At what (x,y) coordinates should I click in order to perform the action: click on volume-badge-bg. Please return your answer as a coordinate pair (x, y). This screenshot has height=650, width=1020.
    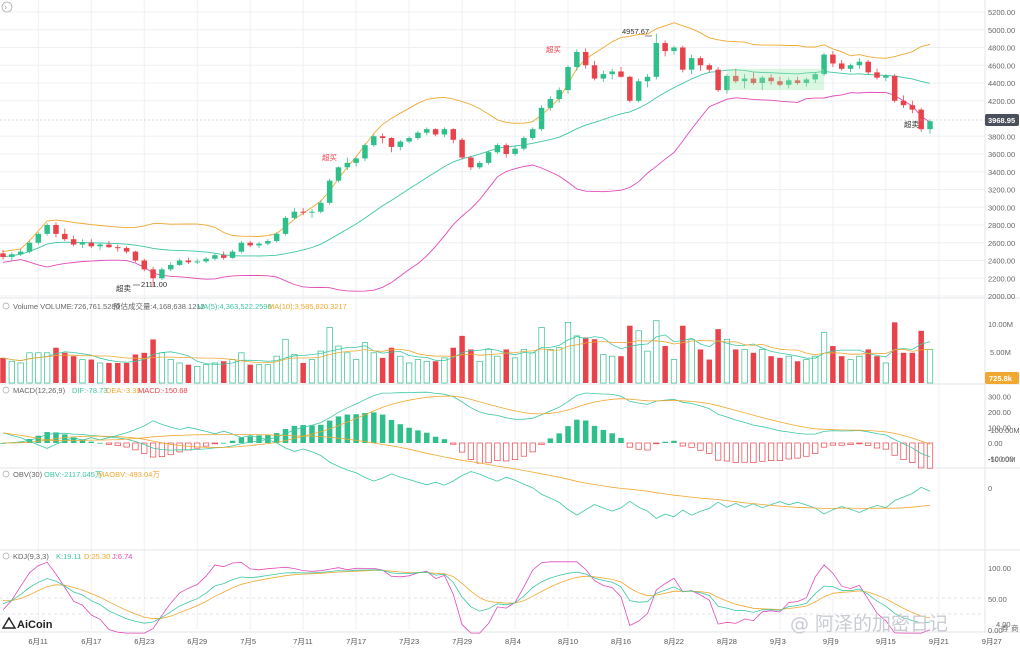
    Looking at the image, I should click on (1002, 378).